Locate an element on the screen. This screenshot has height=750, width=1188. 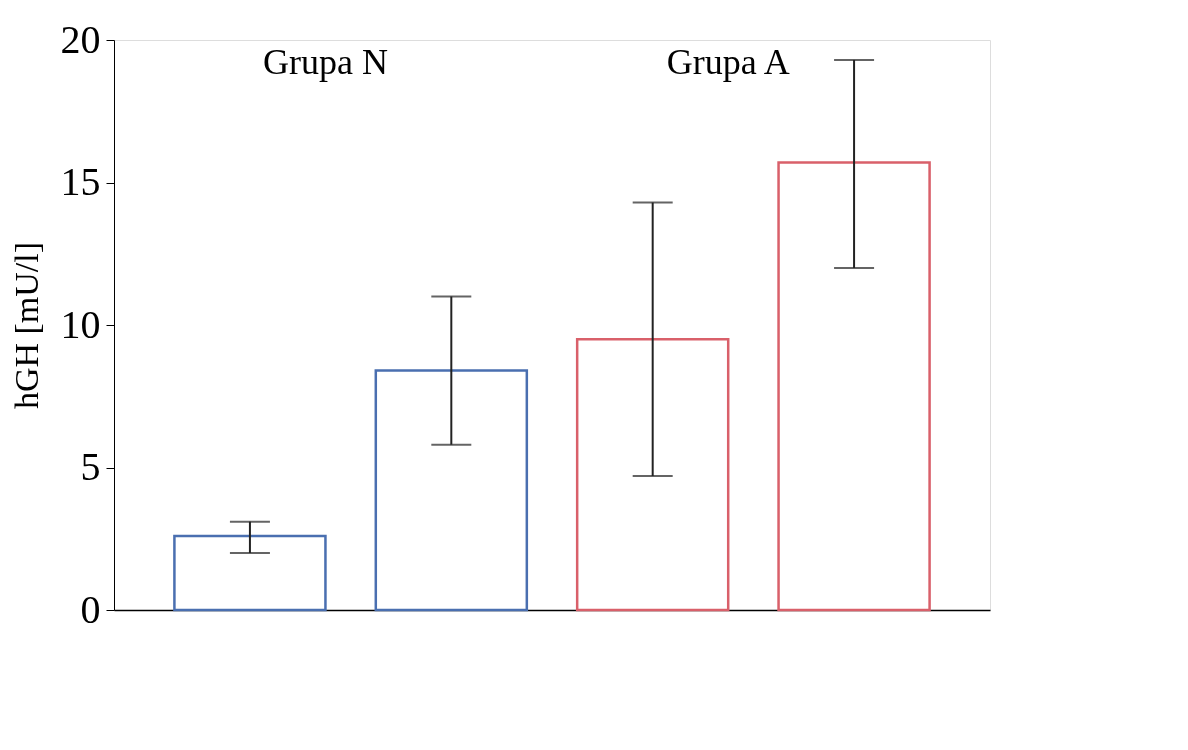
y-tick-label: 20 is located at coordinates (80, 39).